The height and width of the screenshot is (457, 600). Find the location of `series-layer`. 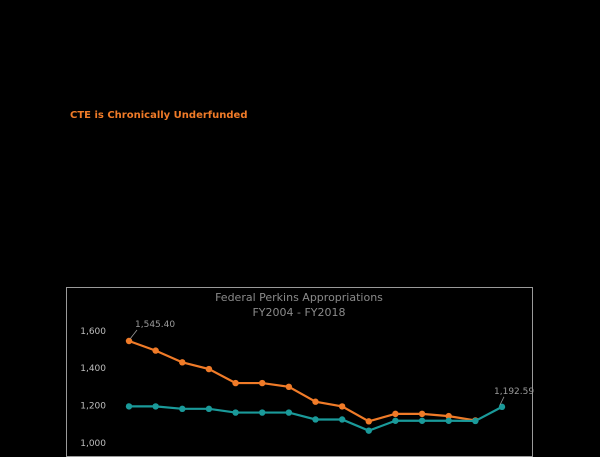

series-layer is located at coordinates (315, 385).